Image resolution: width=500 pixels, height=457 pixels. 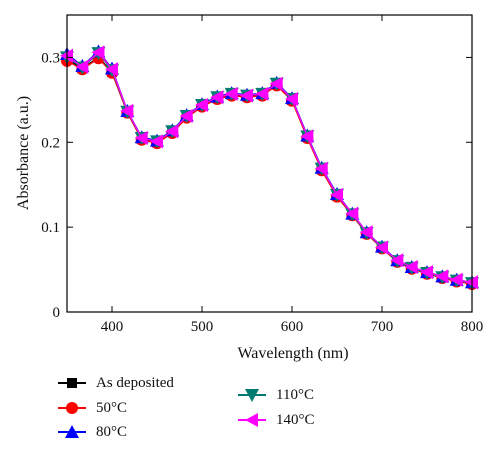 What do you see at coordinates (472, 327) in the screenshot?
I see `x-tick-label: 800` at bounding box center [472, 327].